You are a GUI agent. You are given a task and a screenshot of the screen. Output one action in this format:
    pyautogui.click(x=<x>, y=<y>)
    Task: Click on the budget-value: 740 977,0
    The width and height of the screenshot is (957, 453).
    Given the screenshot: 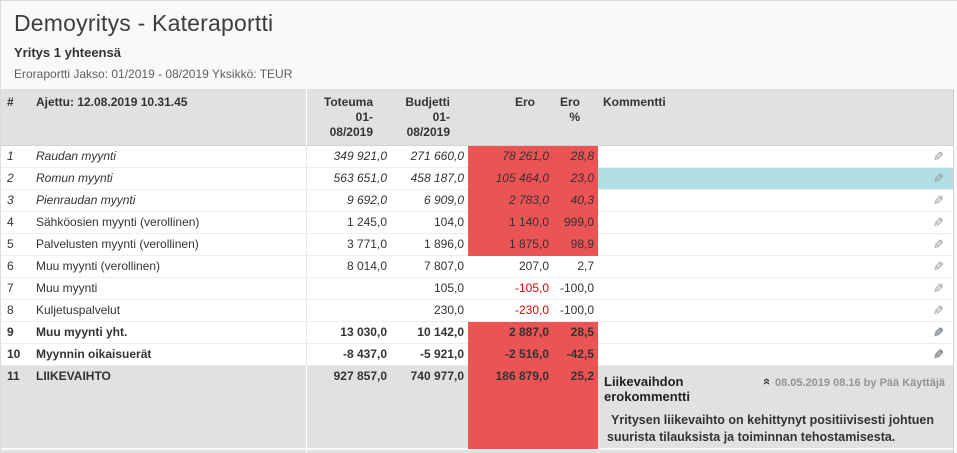 What is the action you would take?
    pyautogui.click(x=429, y=407)
    